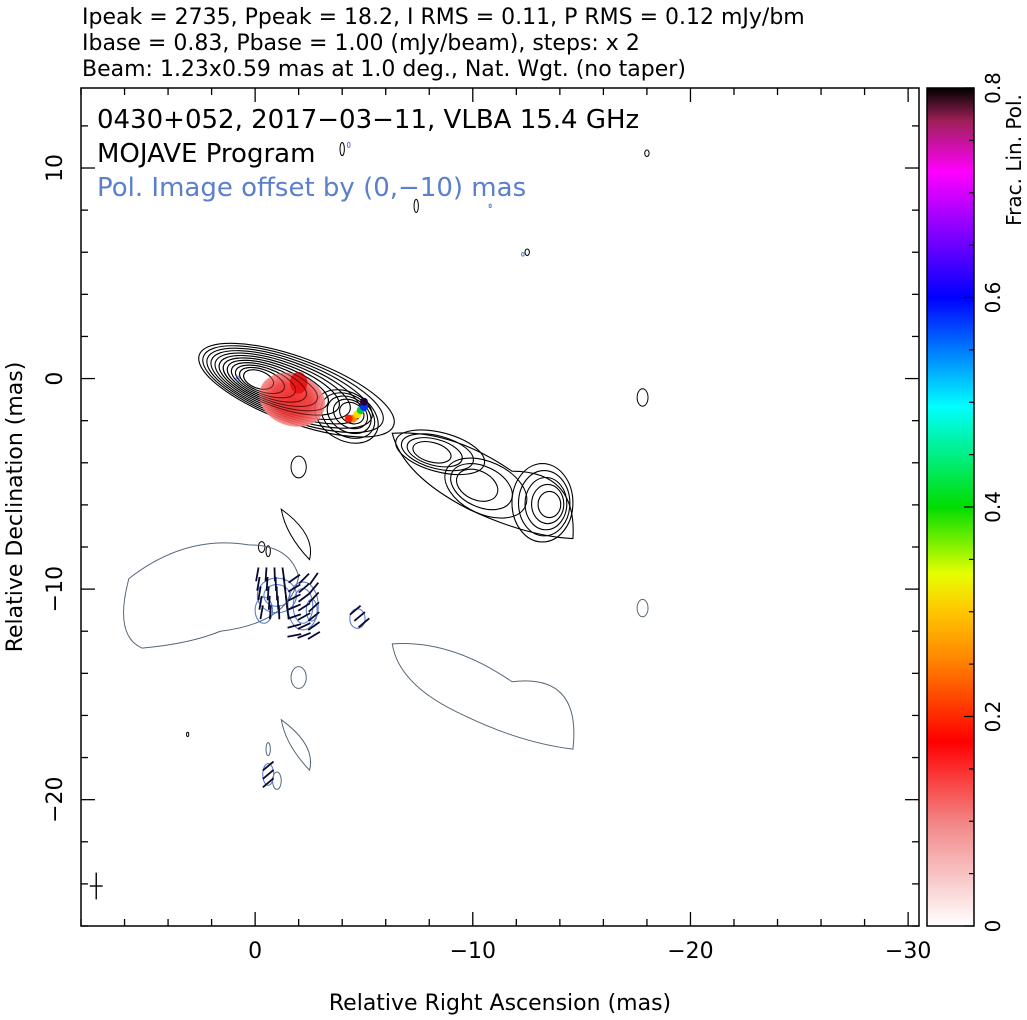 The image size is (1027, 1020). What do you see at coordinates (690, 951) in the screenshot?
I see `x-tick-label: −20` at bounding box center [690, 951].